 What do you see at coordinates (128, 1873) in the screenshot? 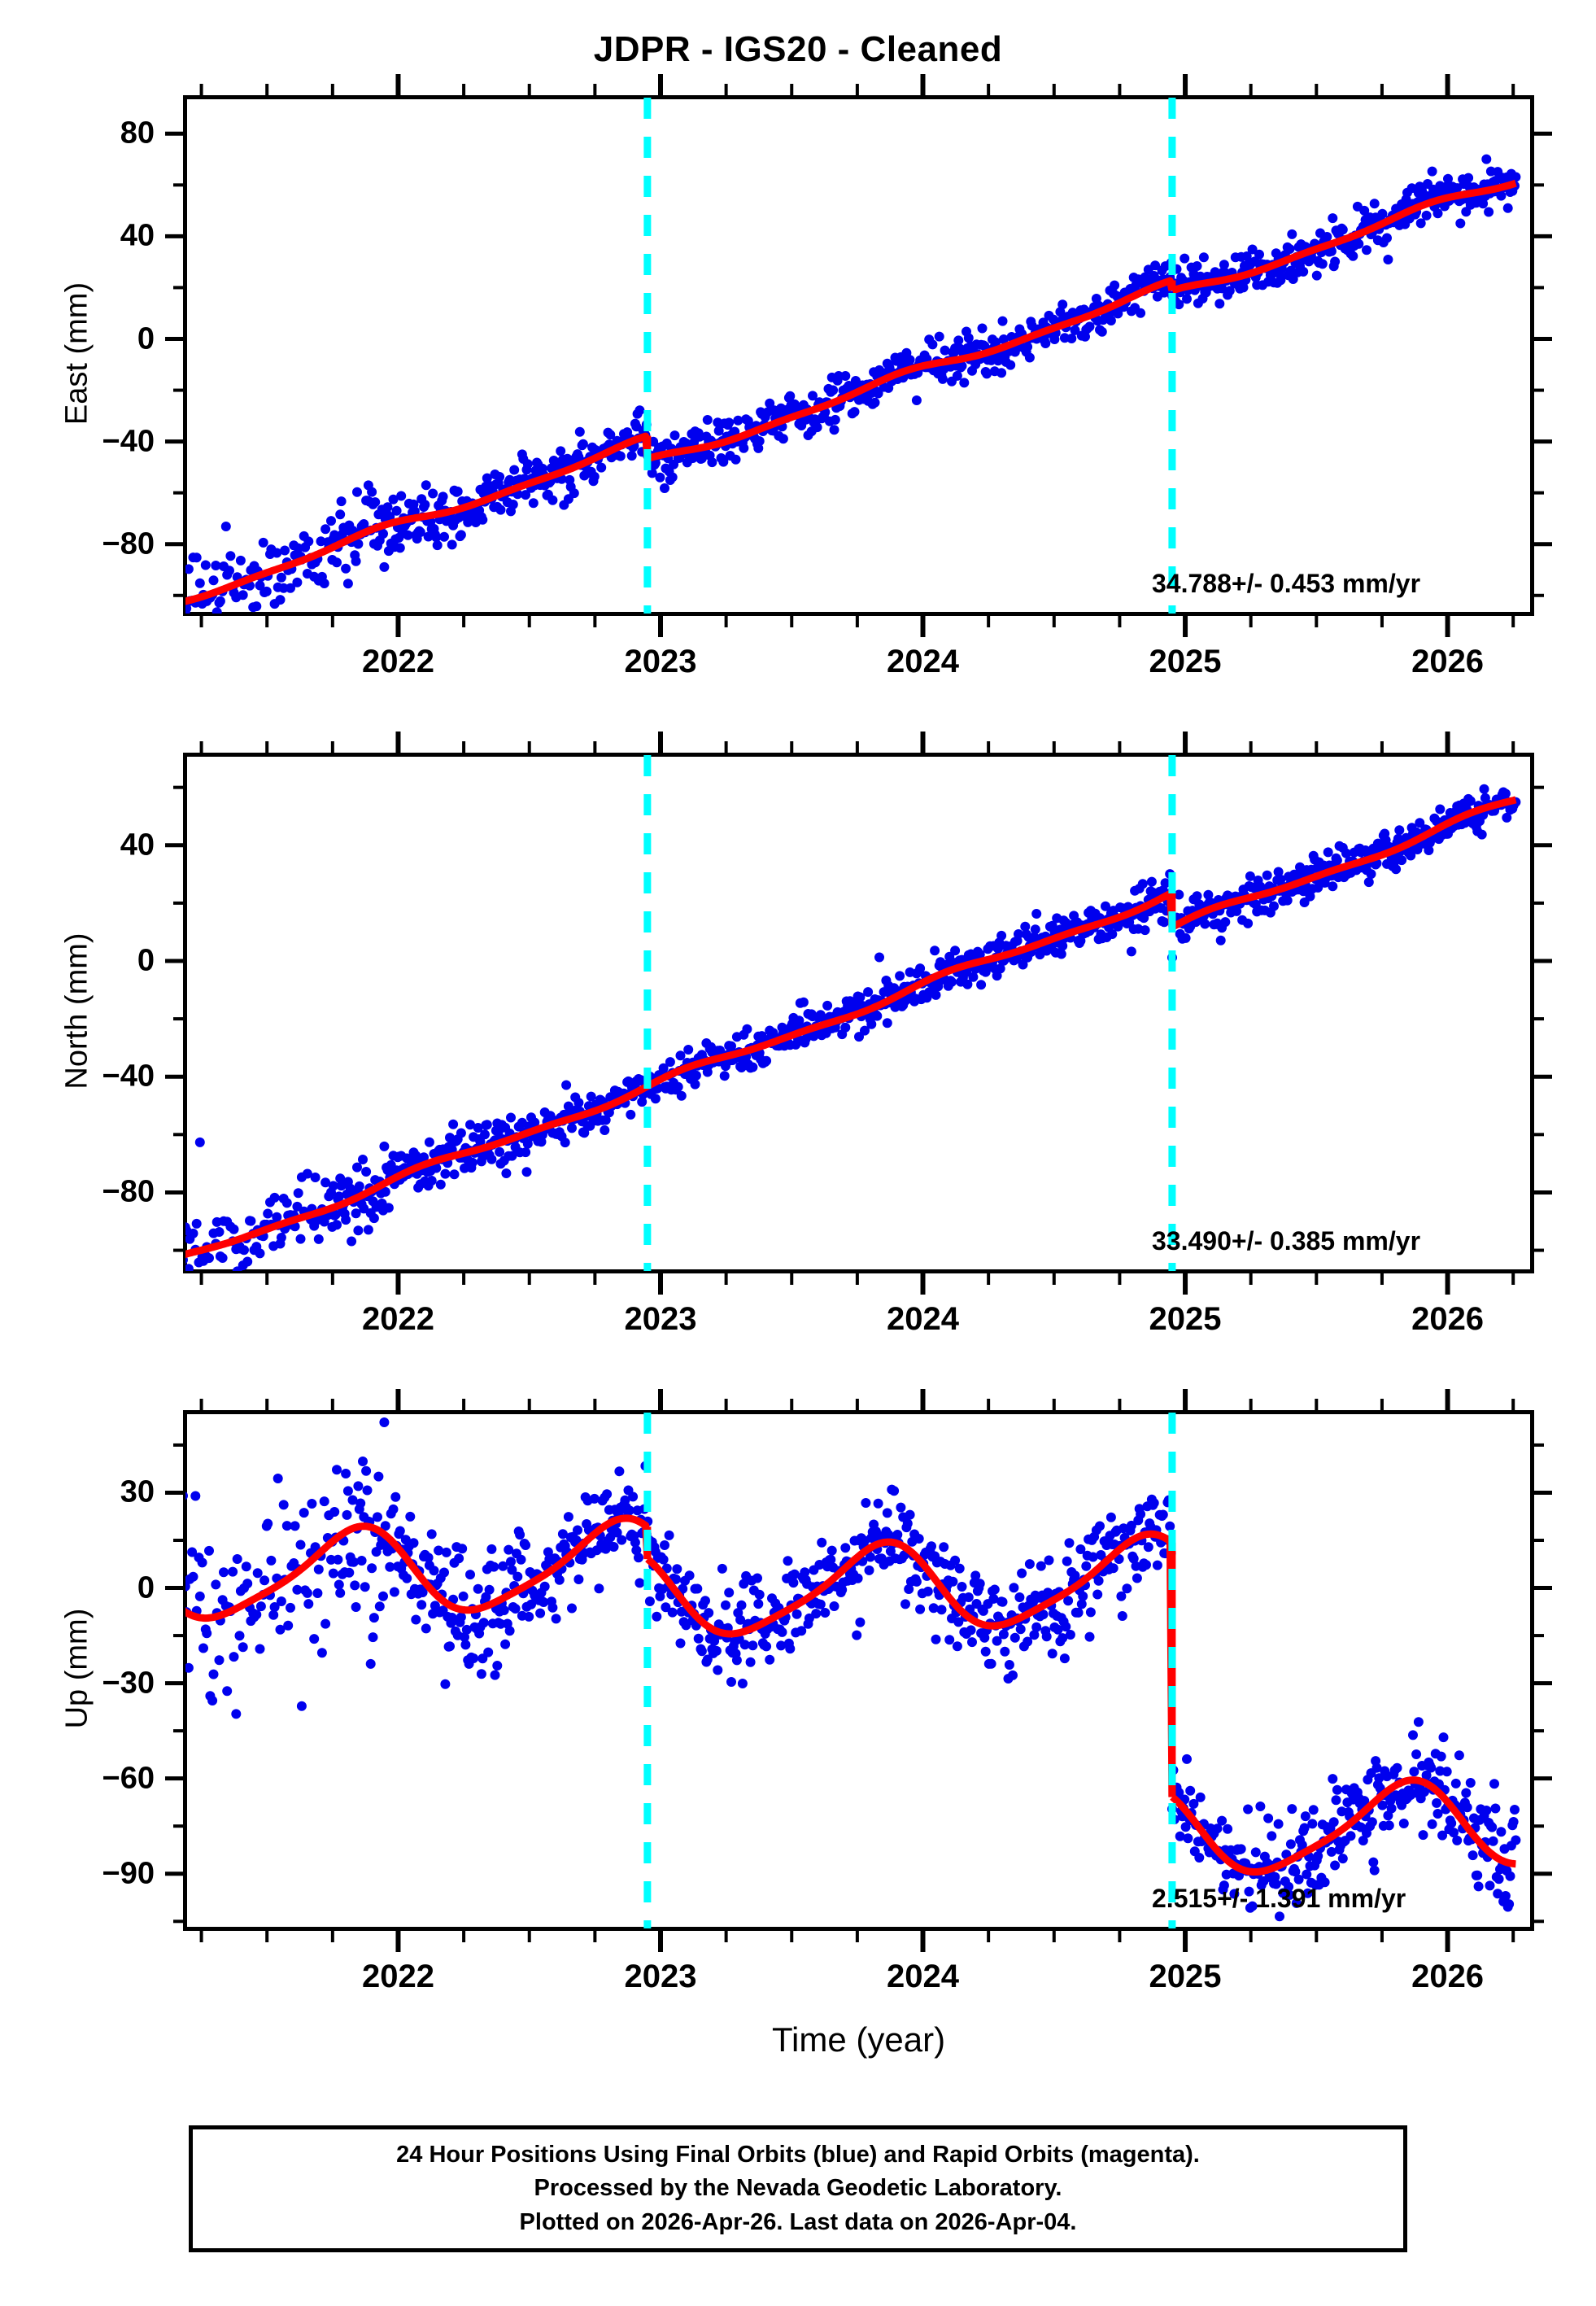
I see `y-tick-label-up: −90` at bounding box center [128, 1873].